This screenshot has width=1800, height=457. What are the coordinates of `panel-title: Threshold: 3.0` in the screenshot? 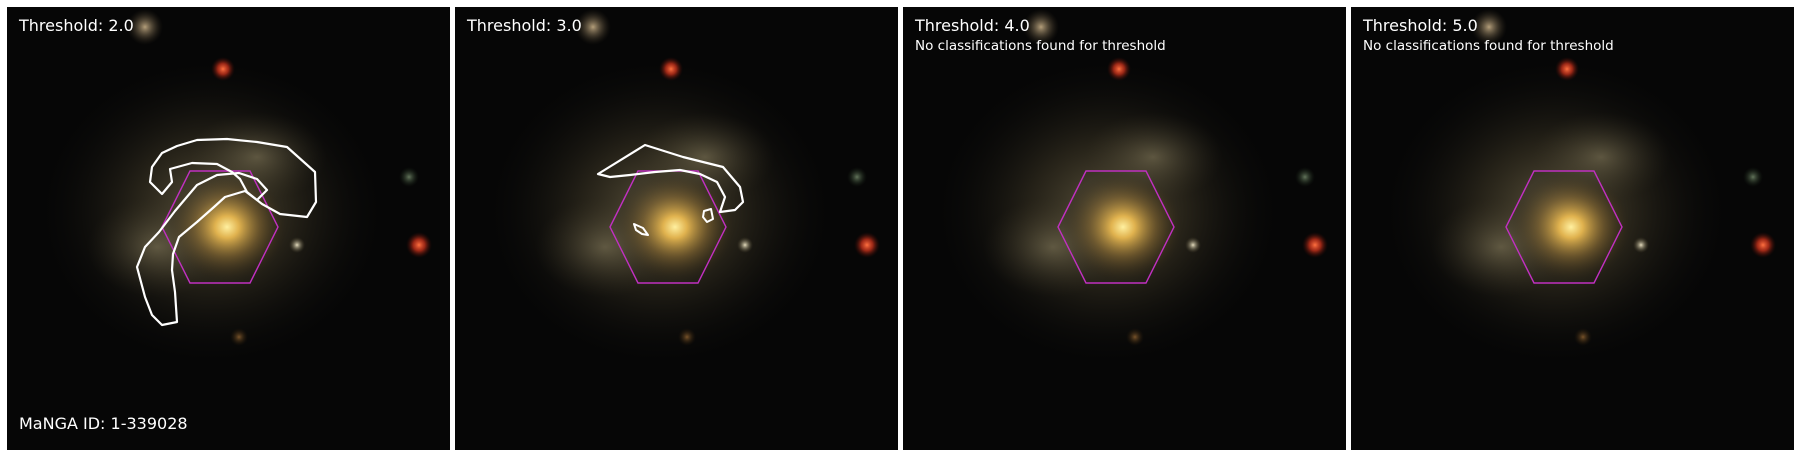 It's located at (524, 25).